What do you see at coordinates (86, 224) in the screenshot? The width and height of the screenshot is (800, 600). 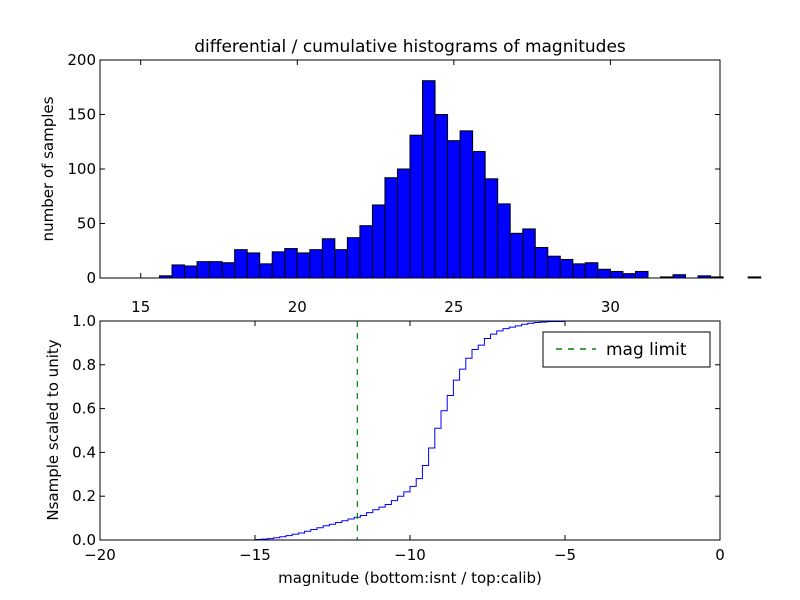 I see `y-tick-label: 50` at bounding box center [86, 224].